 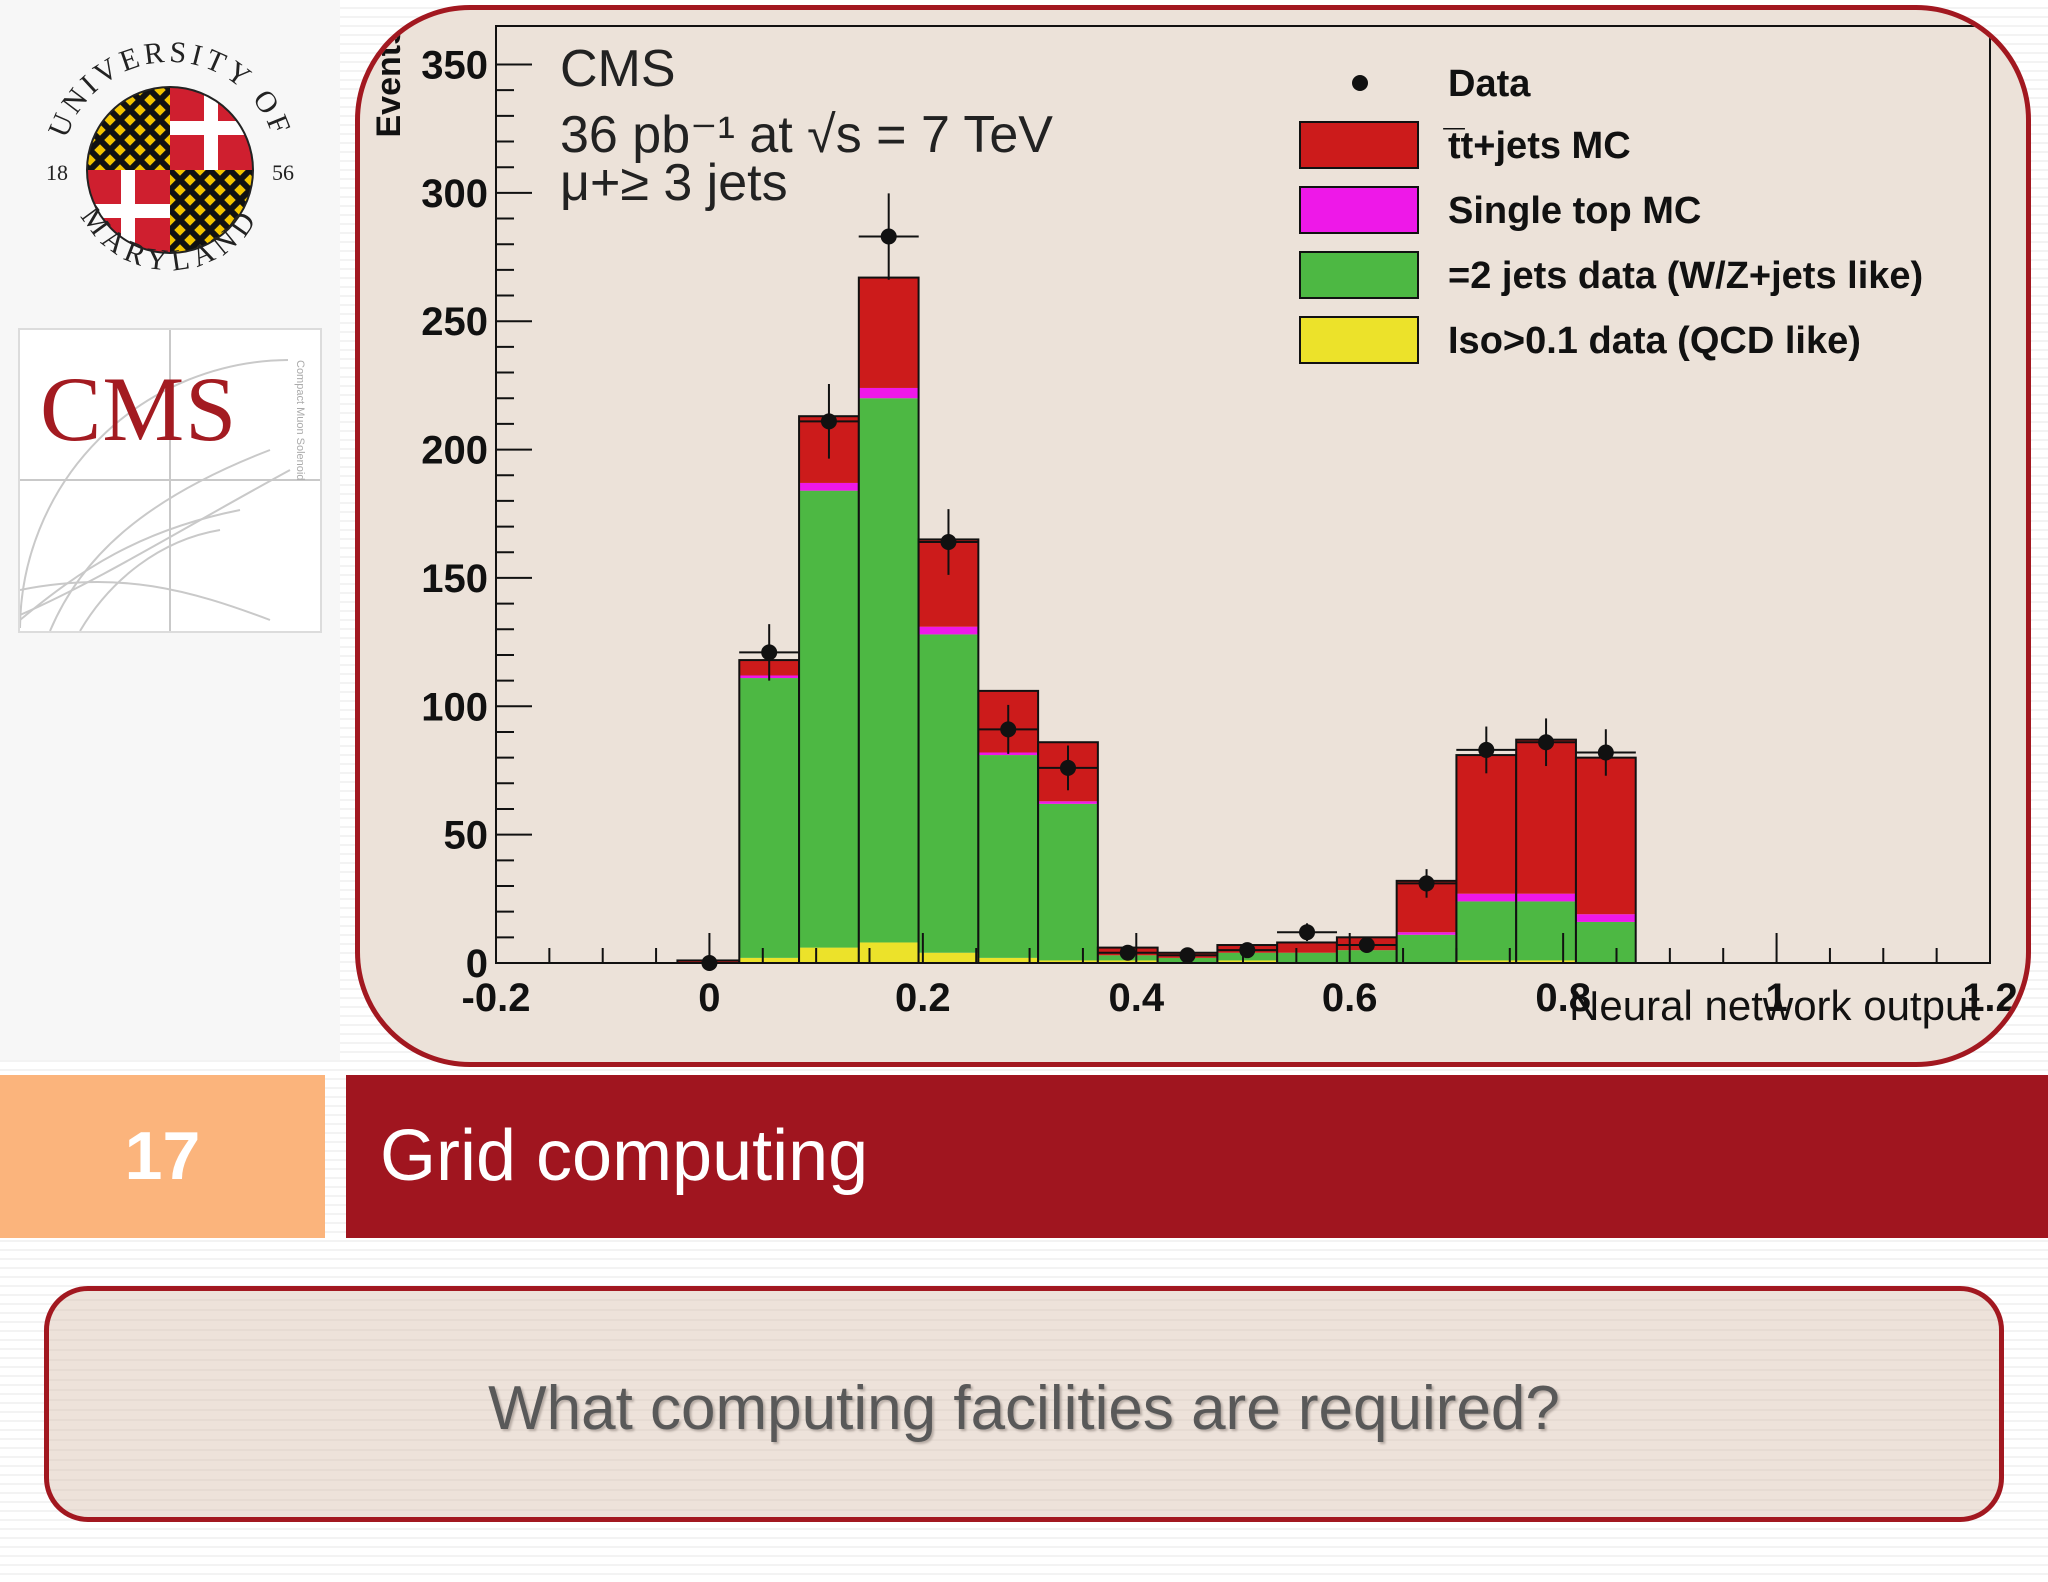 What do you see at coordinates (1685, 276) in the screenshot?
I see `legend-label-1: =2 jets data (W/Z+jets like)` at bounding box center [1685, 276].